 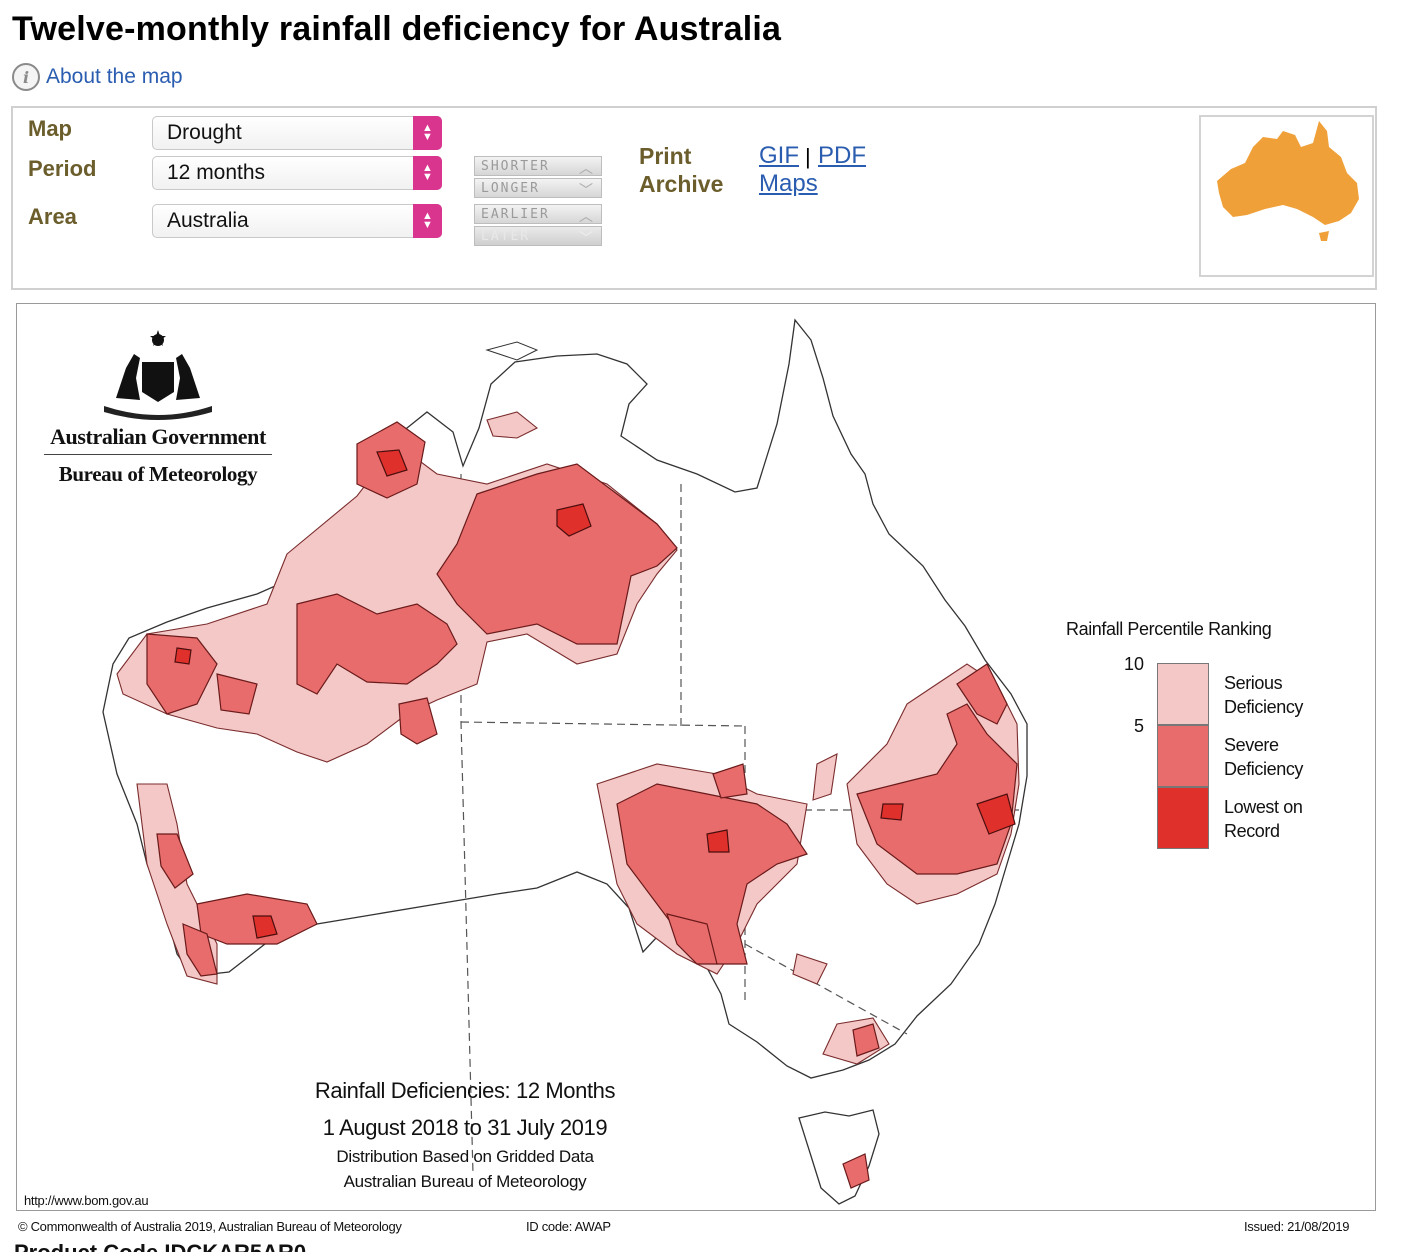 What do you see at coordinates (665, 156) in the screenshot?
I see `print-label: Print` at bounding box center [665, 156].